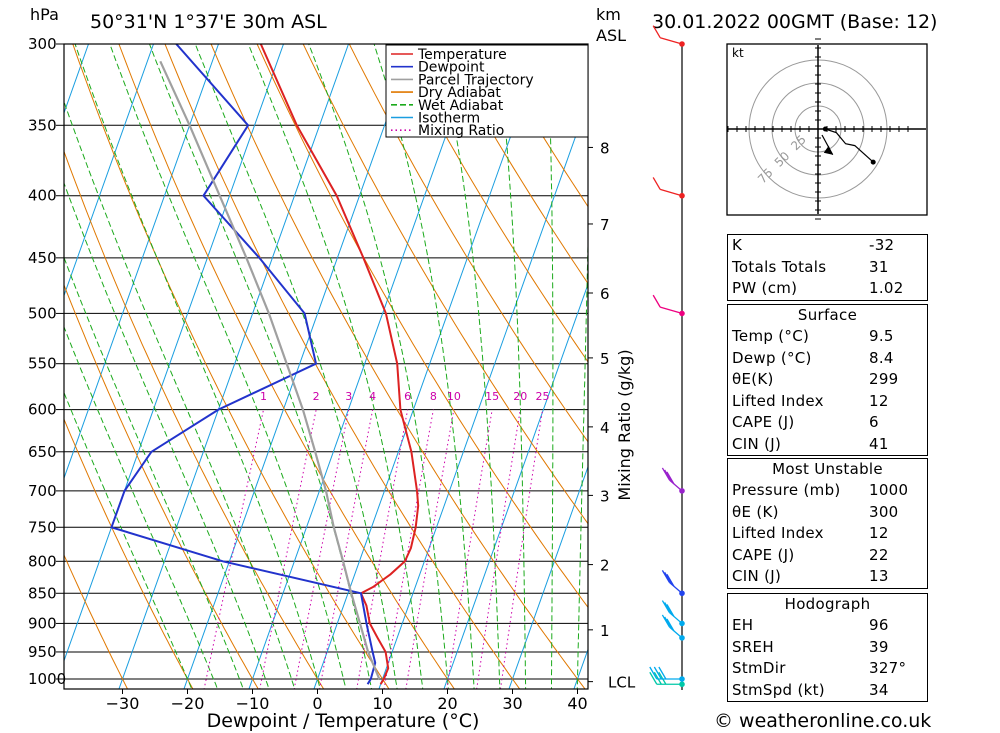  What do you see at coordinates (42, 593) in the screenshot?
I see `pressure-tick-label: 850` at bounding box center [42, 593].